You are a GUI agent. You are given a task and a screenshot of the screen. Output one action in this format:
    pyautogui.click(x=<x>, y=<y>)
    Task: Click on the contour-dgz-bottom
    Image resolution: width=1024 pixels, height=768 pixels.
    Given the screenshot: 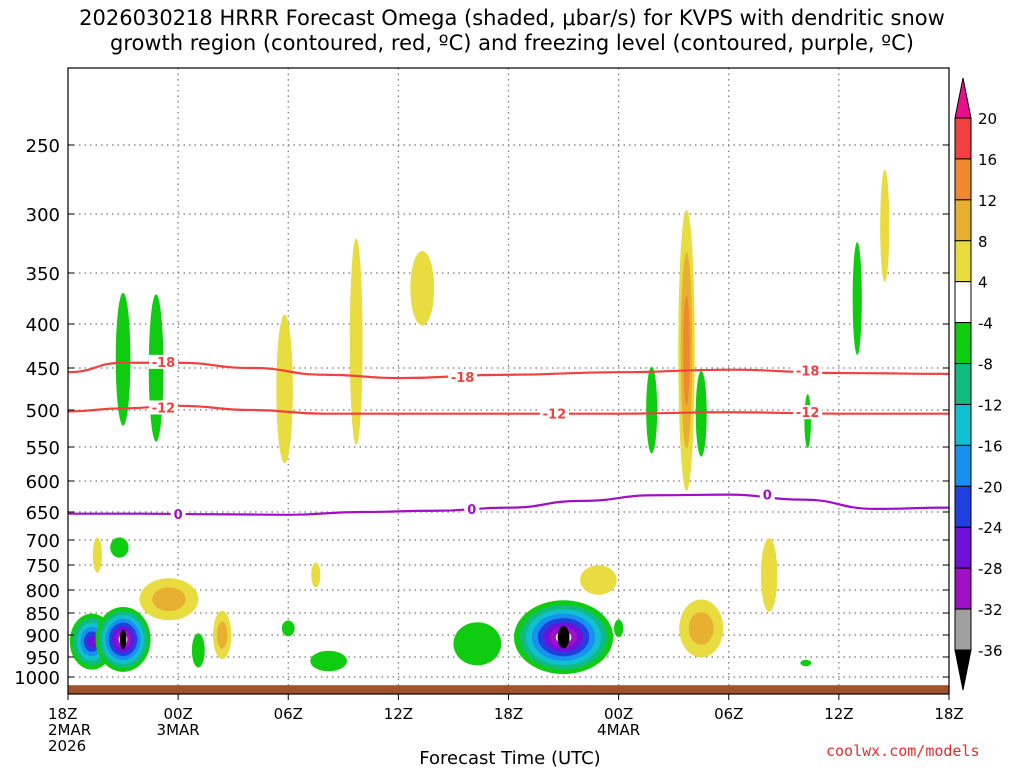 What is the action you would take?
    pyautogui.click(x=508, y=409)
    